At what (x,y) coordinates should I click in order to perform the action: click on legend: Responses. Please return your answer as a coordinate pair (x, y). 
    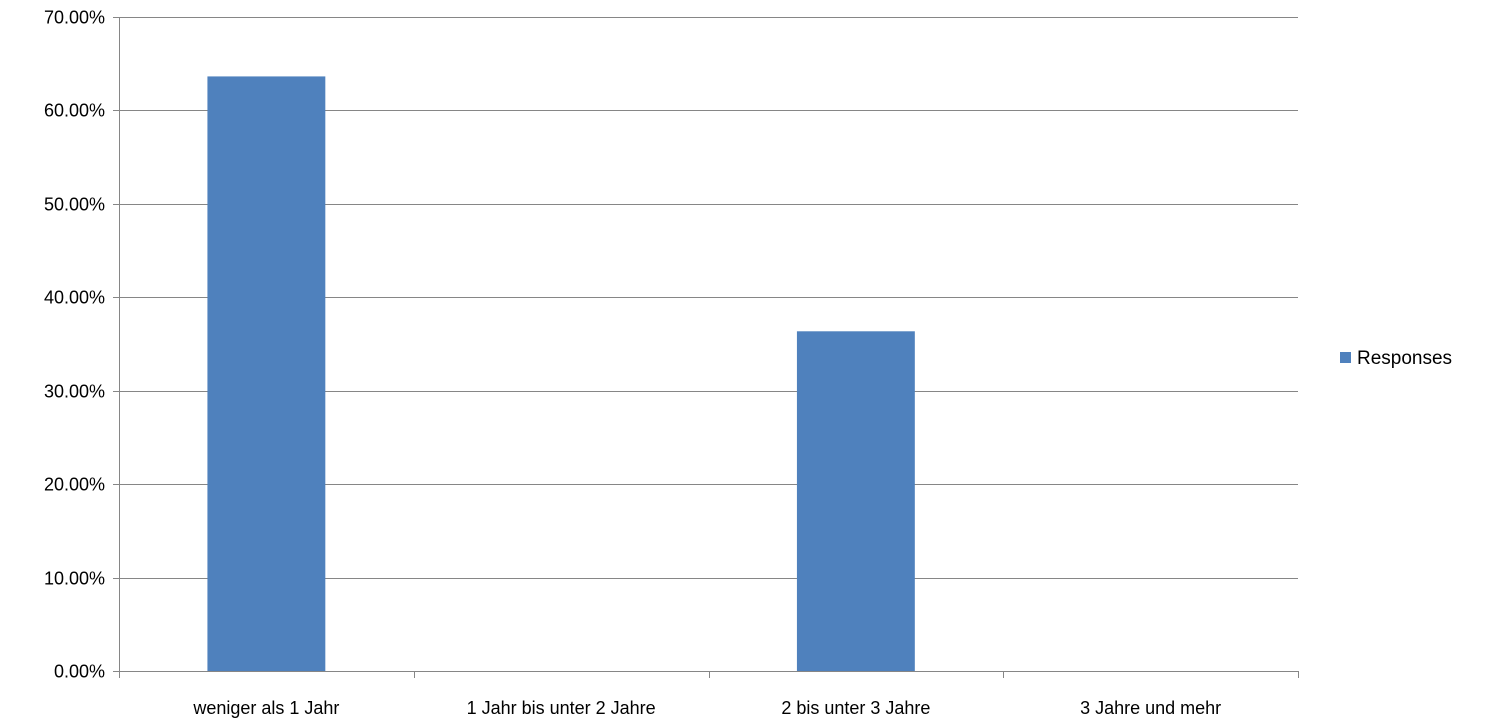
    Looking at the image, I should click on (1396, 358).